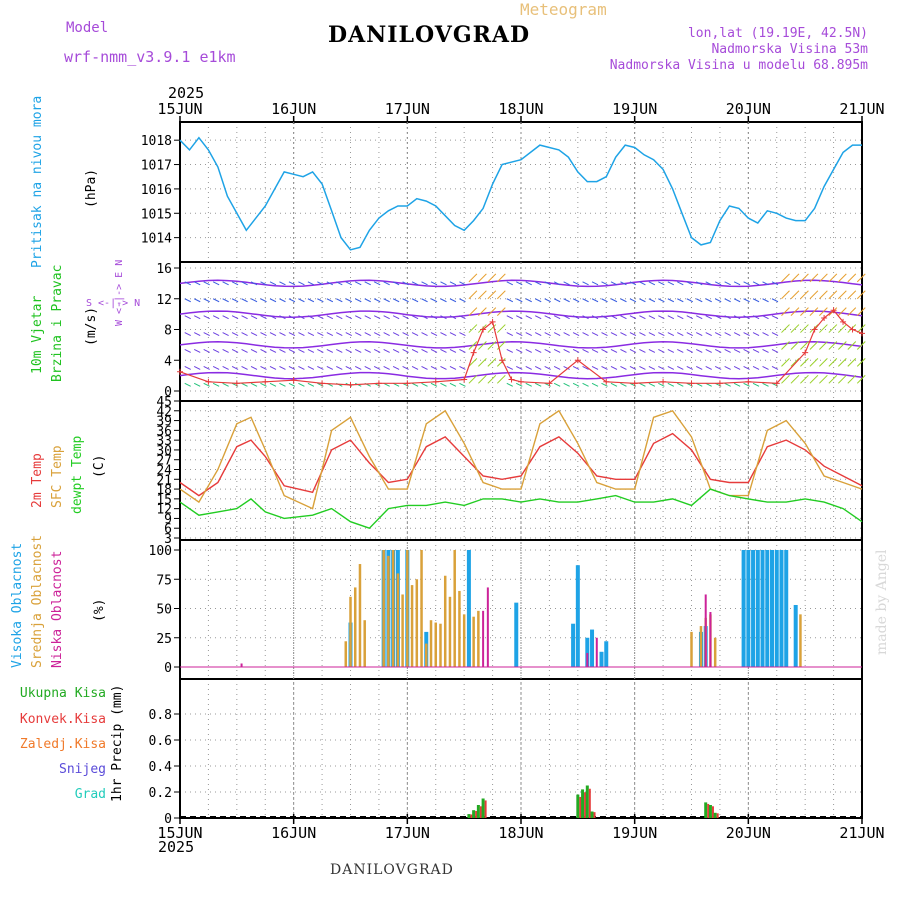 This screenshot has height=900, width=900. I want to click on day-label-bottom: 19JUN, so click(634, 833).